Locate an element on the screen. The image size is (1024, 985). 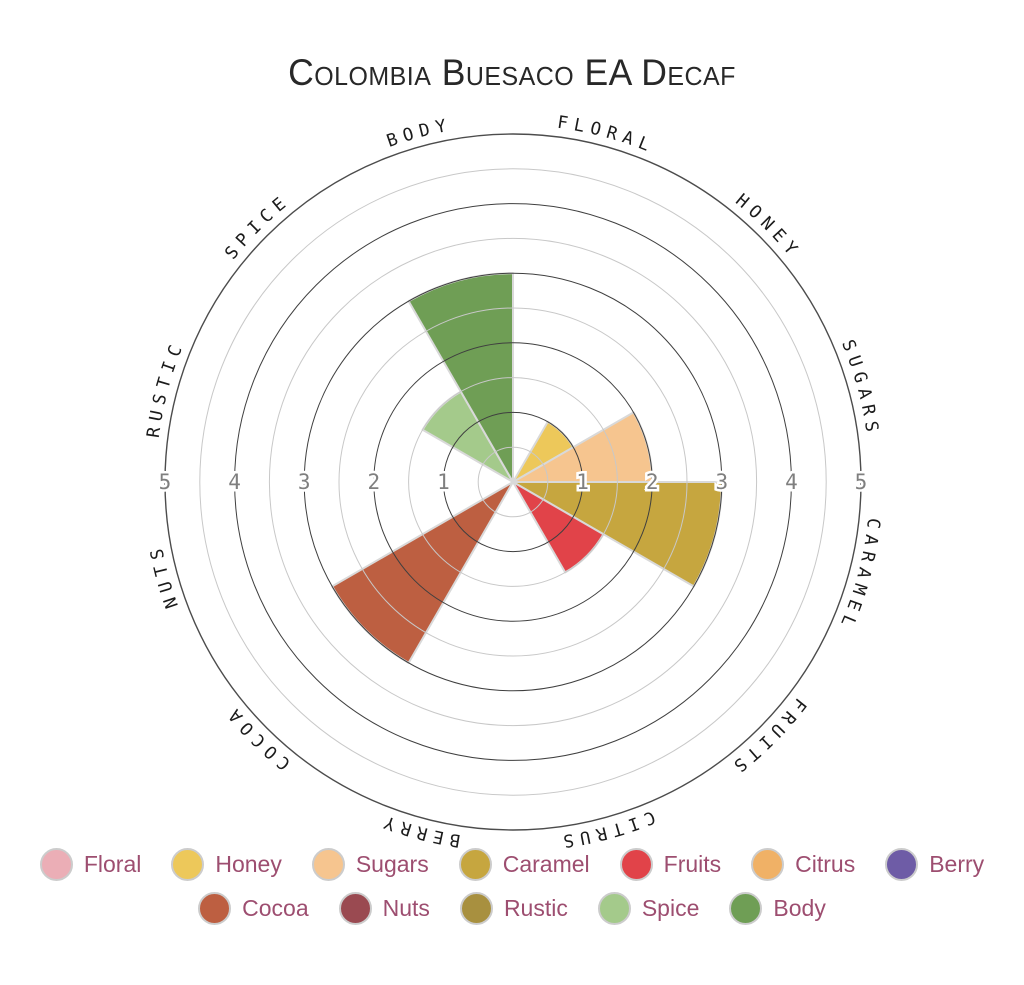
legend-item-fruits: Fruits is located at coordinates (670, 864).